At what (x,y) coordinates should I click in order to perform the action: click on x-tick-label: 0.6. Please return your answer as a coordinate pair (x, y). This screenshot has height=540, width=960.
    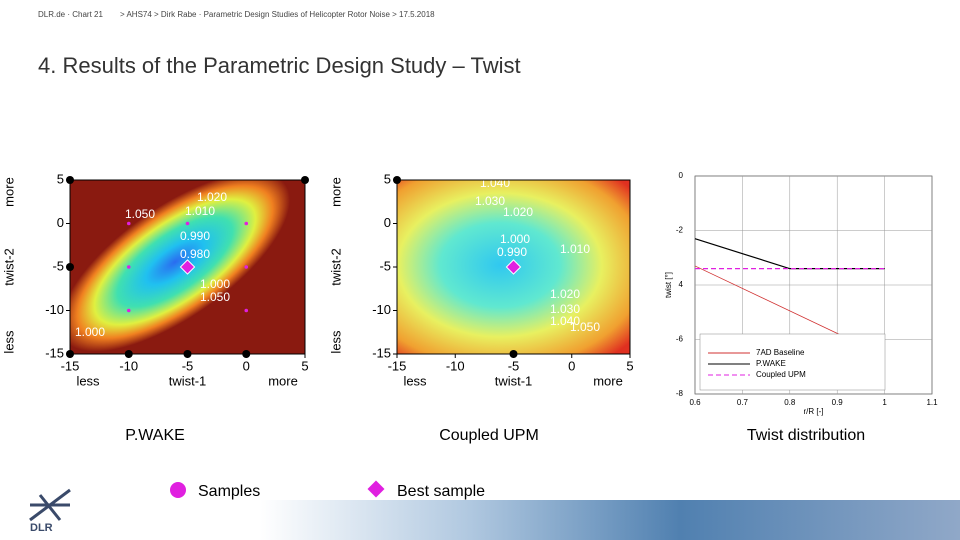
    Looking at the image, I should click on (695, 402).